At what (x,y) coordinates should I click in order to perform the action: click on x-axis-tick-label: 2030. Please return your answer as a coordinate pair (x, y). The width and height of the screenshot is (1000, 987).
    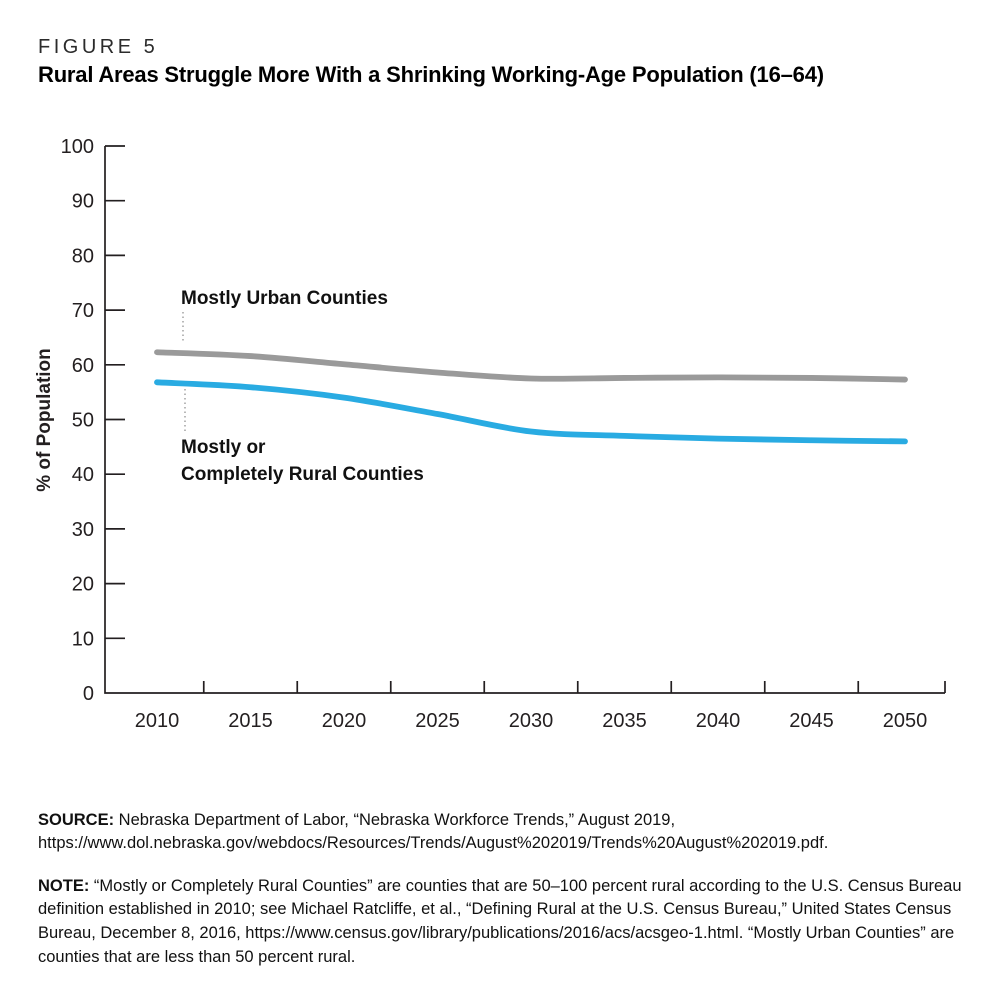
    Looking at the image, I should click on (531, 721).